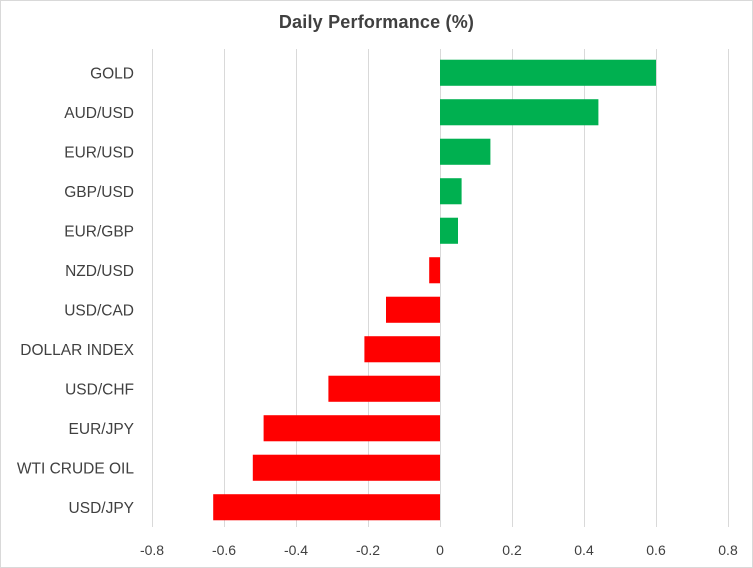  What do you see at coordinates (99, 271) in the screenshot?
I see `category-label: NZD/USD` at bounding box center [99, 271].